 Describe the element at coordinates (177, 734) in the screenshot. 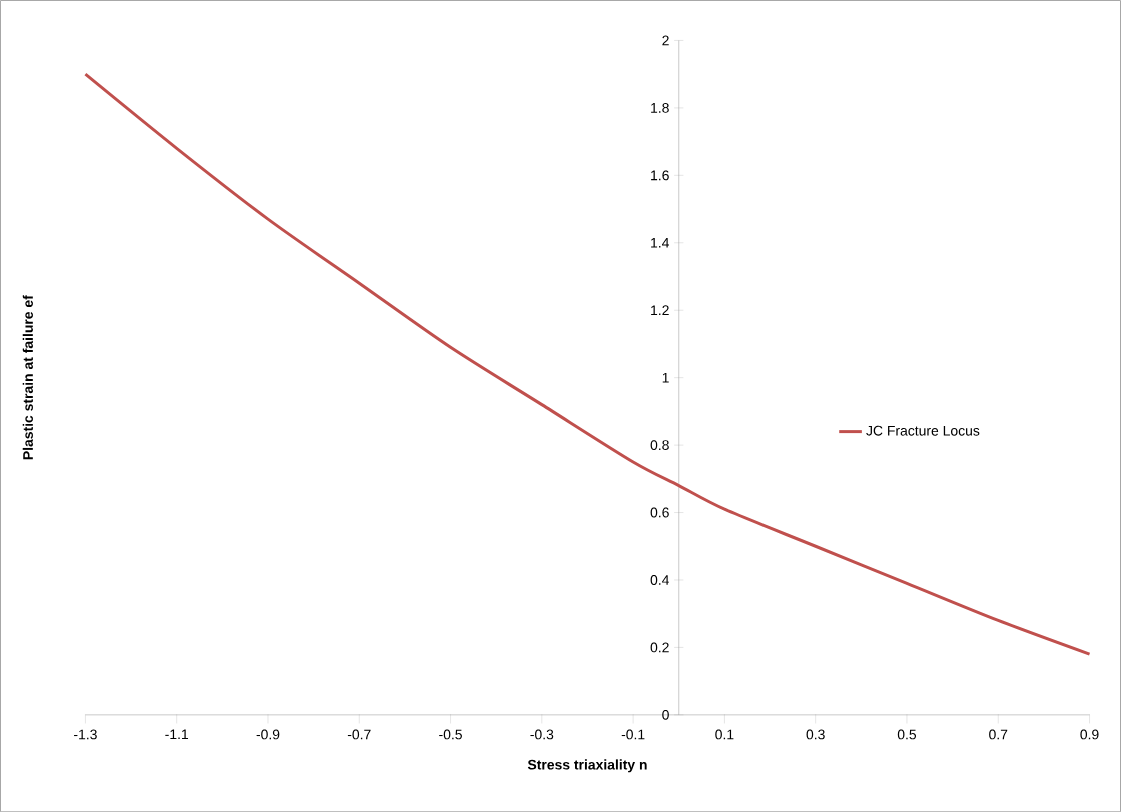

I see `x-tick-label: -1.1` at that location.